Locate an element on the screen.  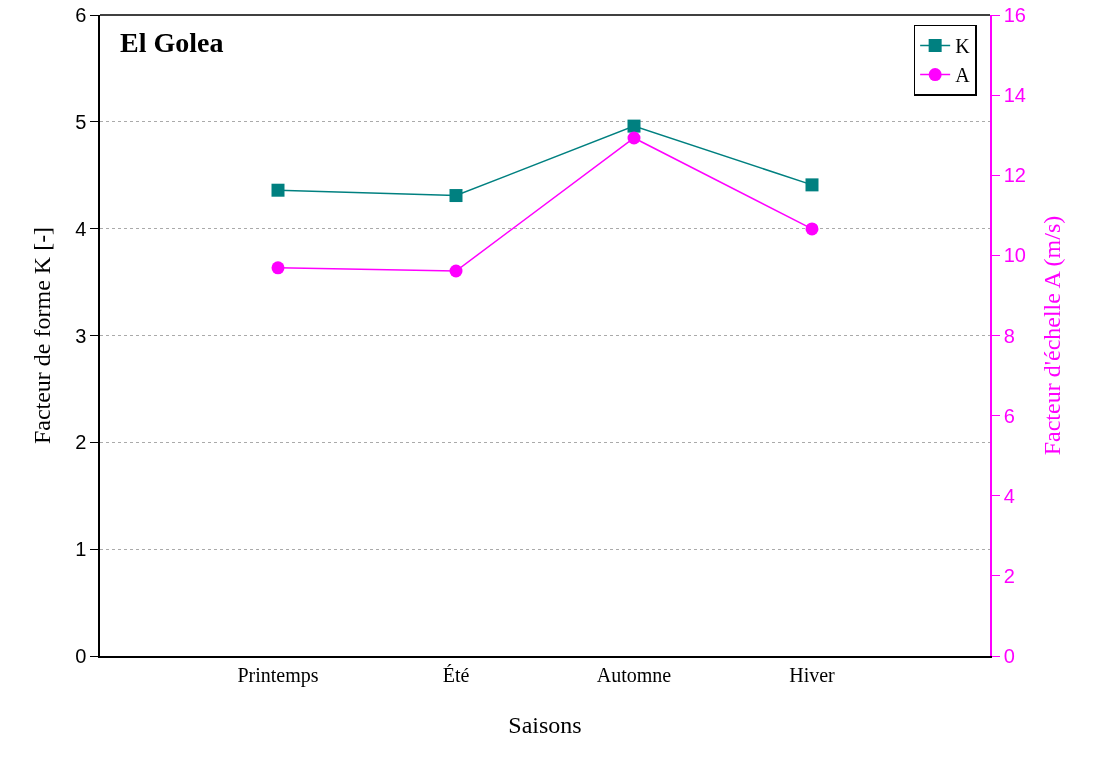
y2-tick-label: 8 is located at coordinates (1009, 335).